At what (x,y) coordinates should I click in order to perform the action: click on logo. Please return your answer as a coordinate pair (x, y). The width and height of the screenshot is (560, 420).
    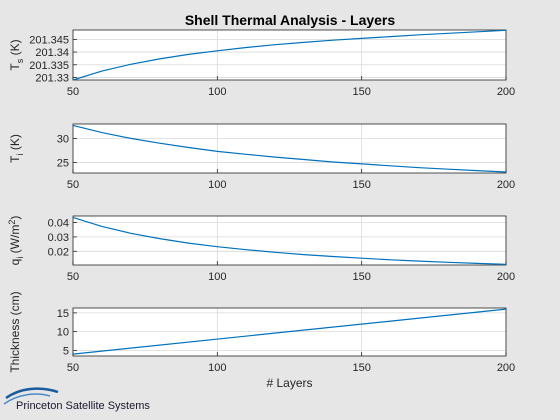
    Looking at the image, I should click on (31, 396).